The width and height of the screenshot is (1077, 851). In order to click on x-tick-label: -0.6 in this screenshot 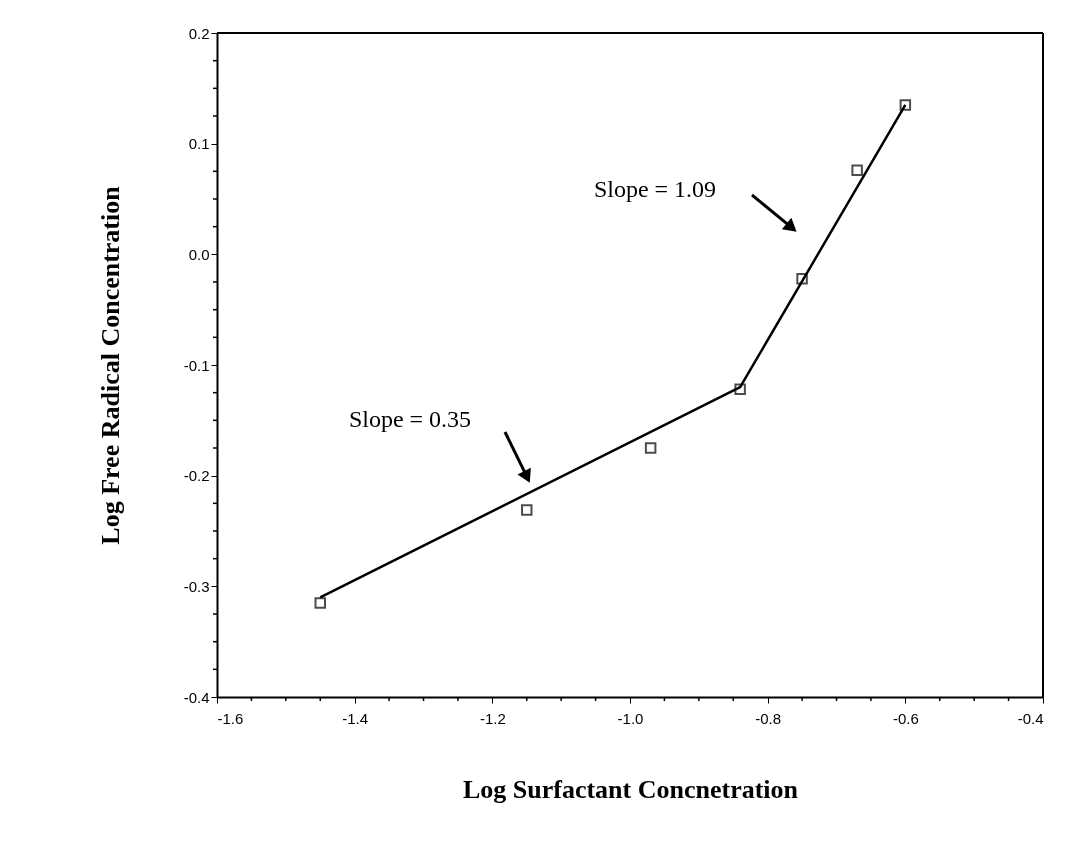, I will do `click(905, 718)`.